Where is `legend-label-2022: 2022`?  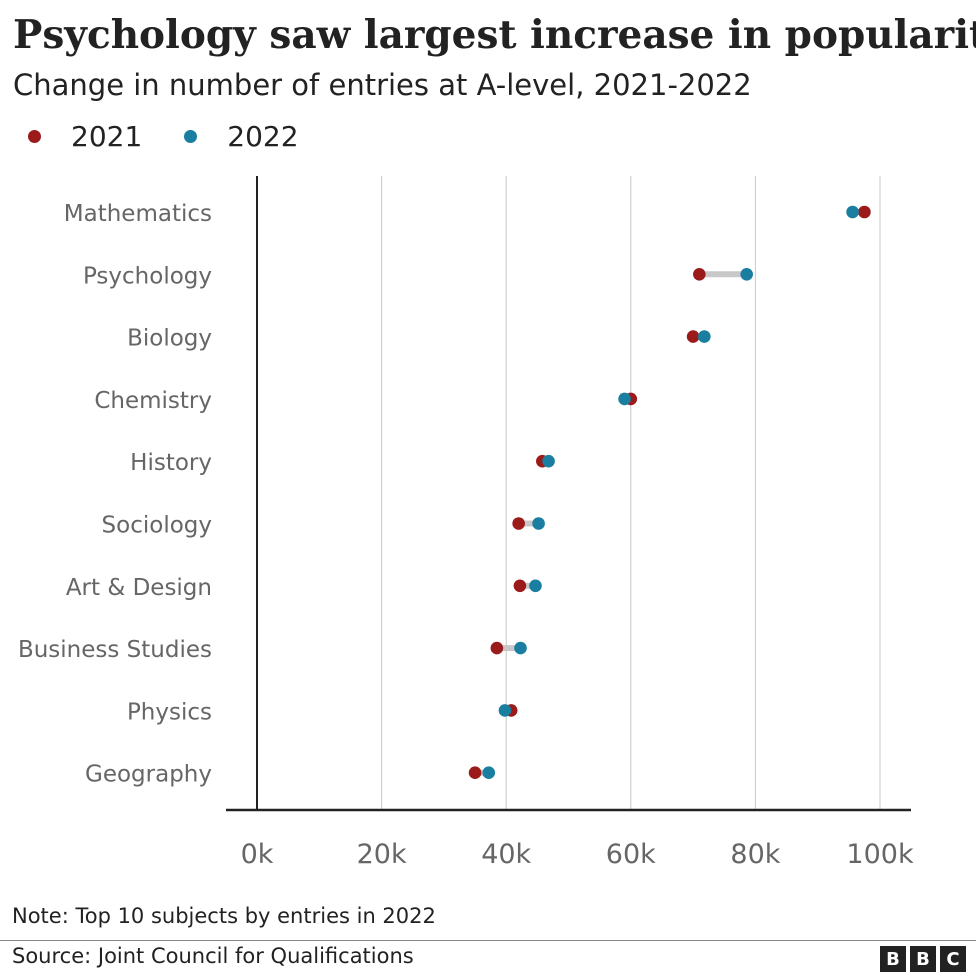
legend-label-2022: 2022 is located at coordinates (263, 136).